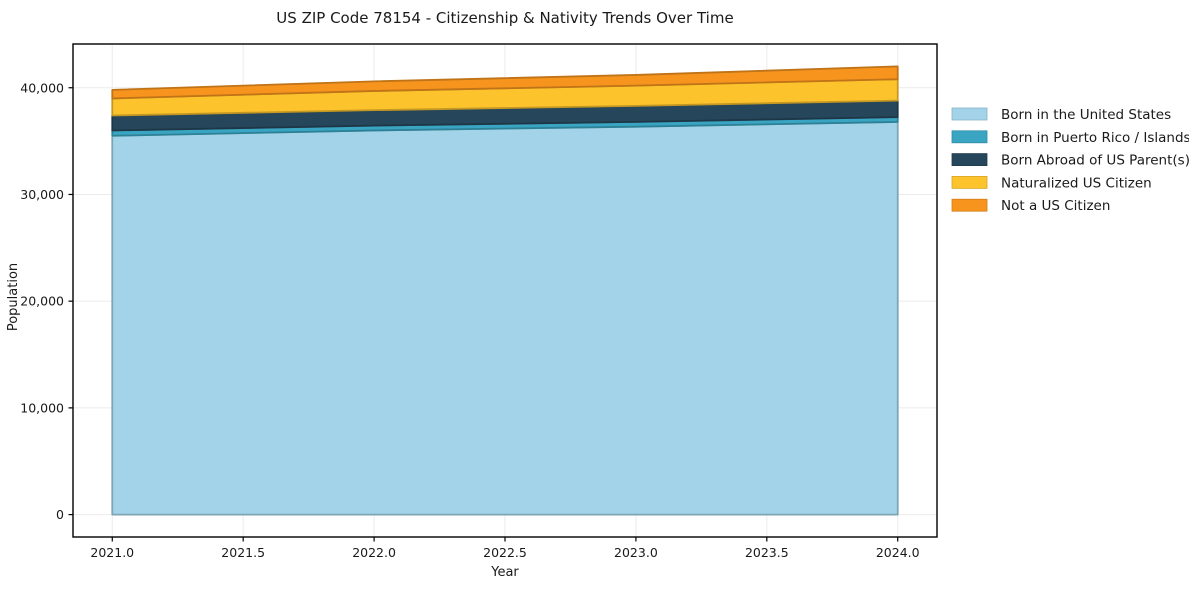  I want to click on legend-item: Not a US Citizen, so click(1030, 206).